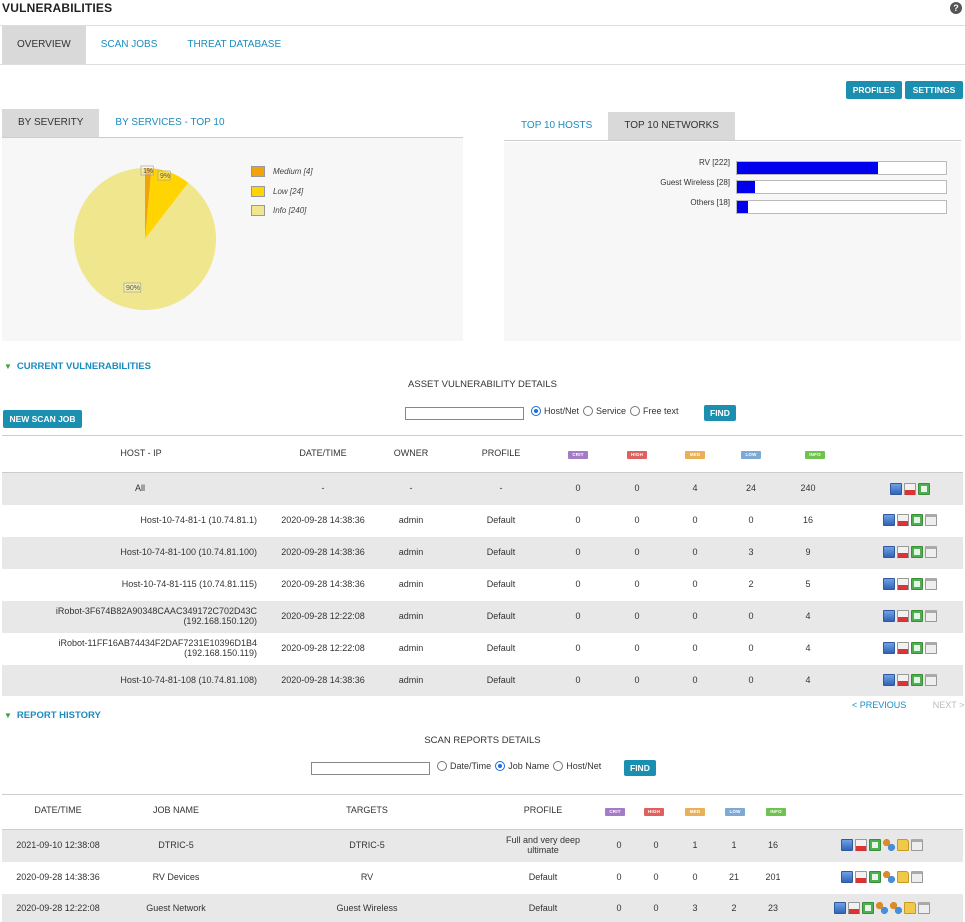 The image size is (965, 922). I want to click on settings-button: SETTINGS, so click(934, 90).